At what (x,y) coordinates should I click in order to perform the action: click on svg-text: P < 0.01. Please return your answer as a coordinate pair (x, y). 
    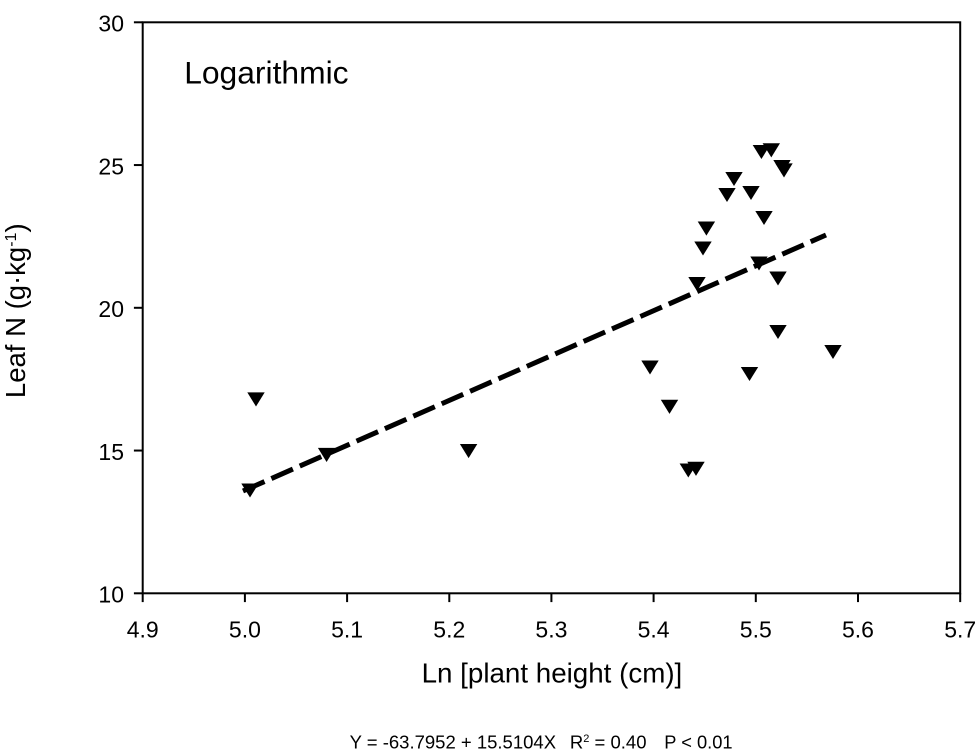
    Looking at the image, I should click on (698, 742).